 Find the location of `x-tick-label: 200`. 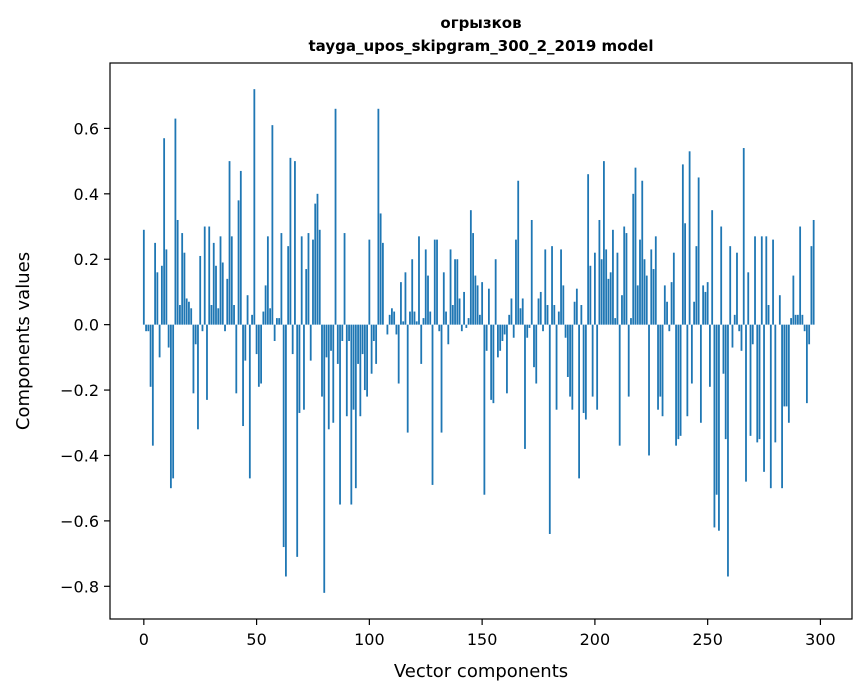

x-tick-label: 200 is located at coordinates (595, 639).